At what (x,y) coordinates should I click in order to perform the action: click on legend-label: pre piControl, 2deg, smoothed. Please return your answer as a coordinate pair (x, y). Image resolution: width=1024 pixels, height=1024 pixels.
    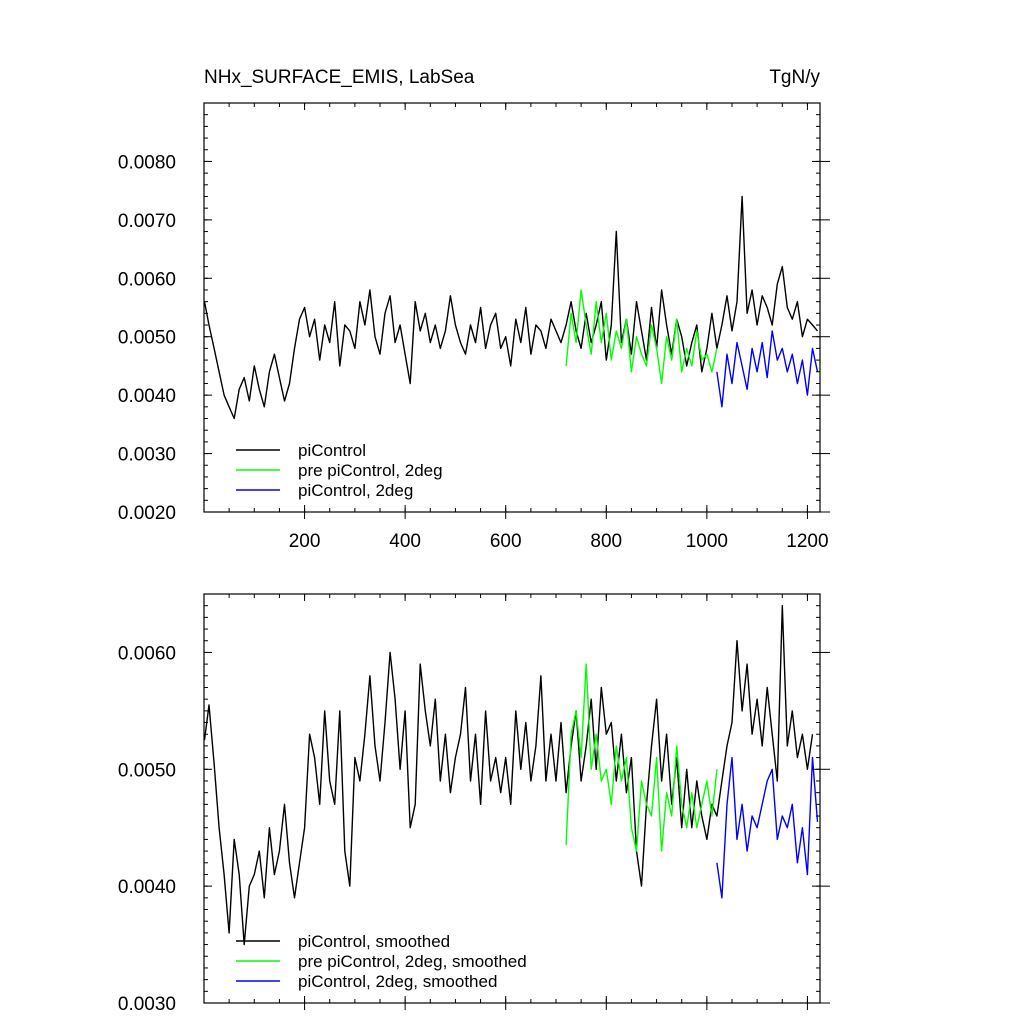
    Looking at the image, I should click on (412, 961).